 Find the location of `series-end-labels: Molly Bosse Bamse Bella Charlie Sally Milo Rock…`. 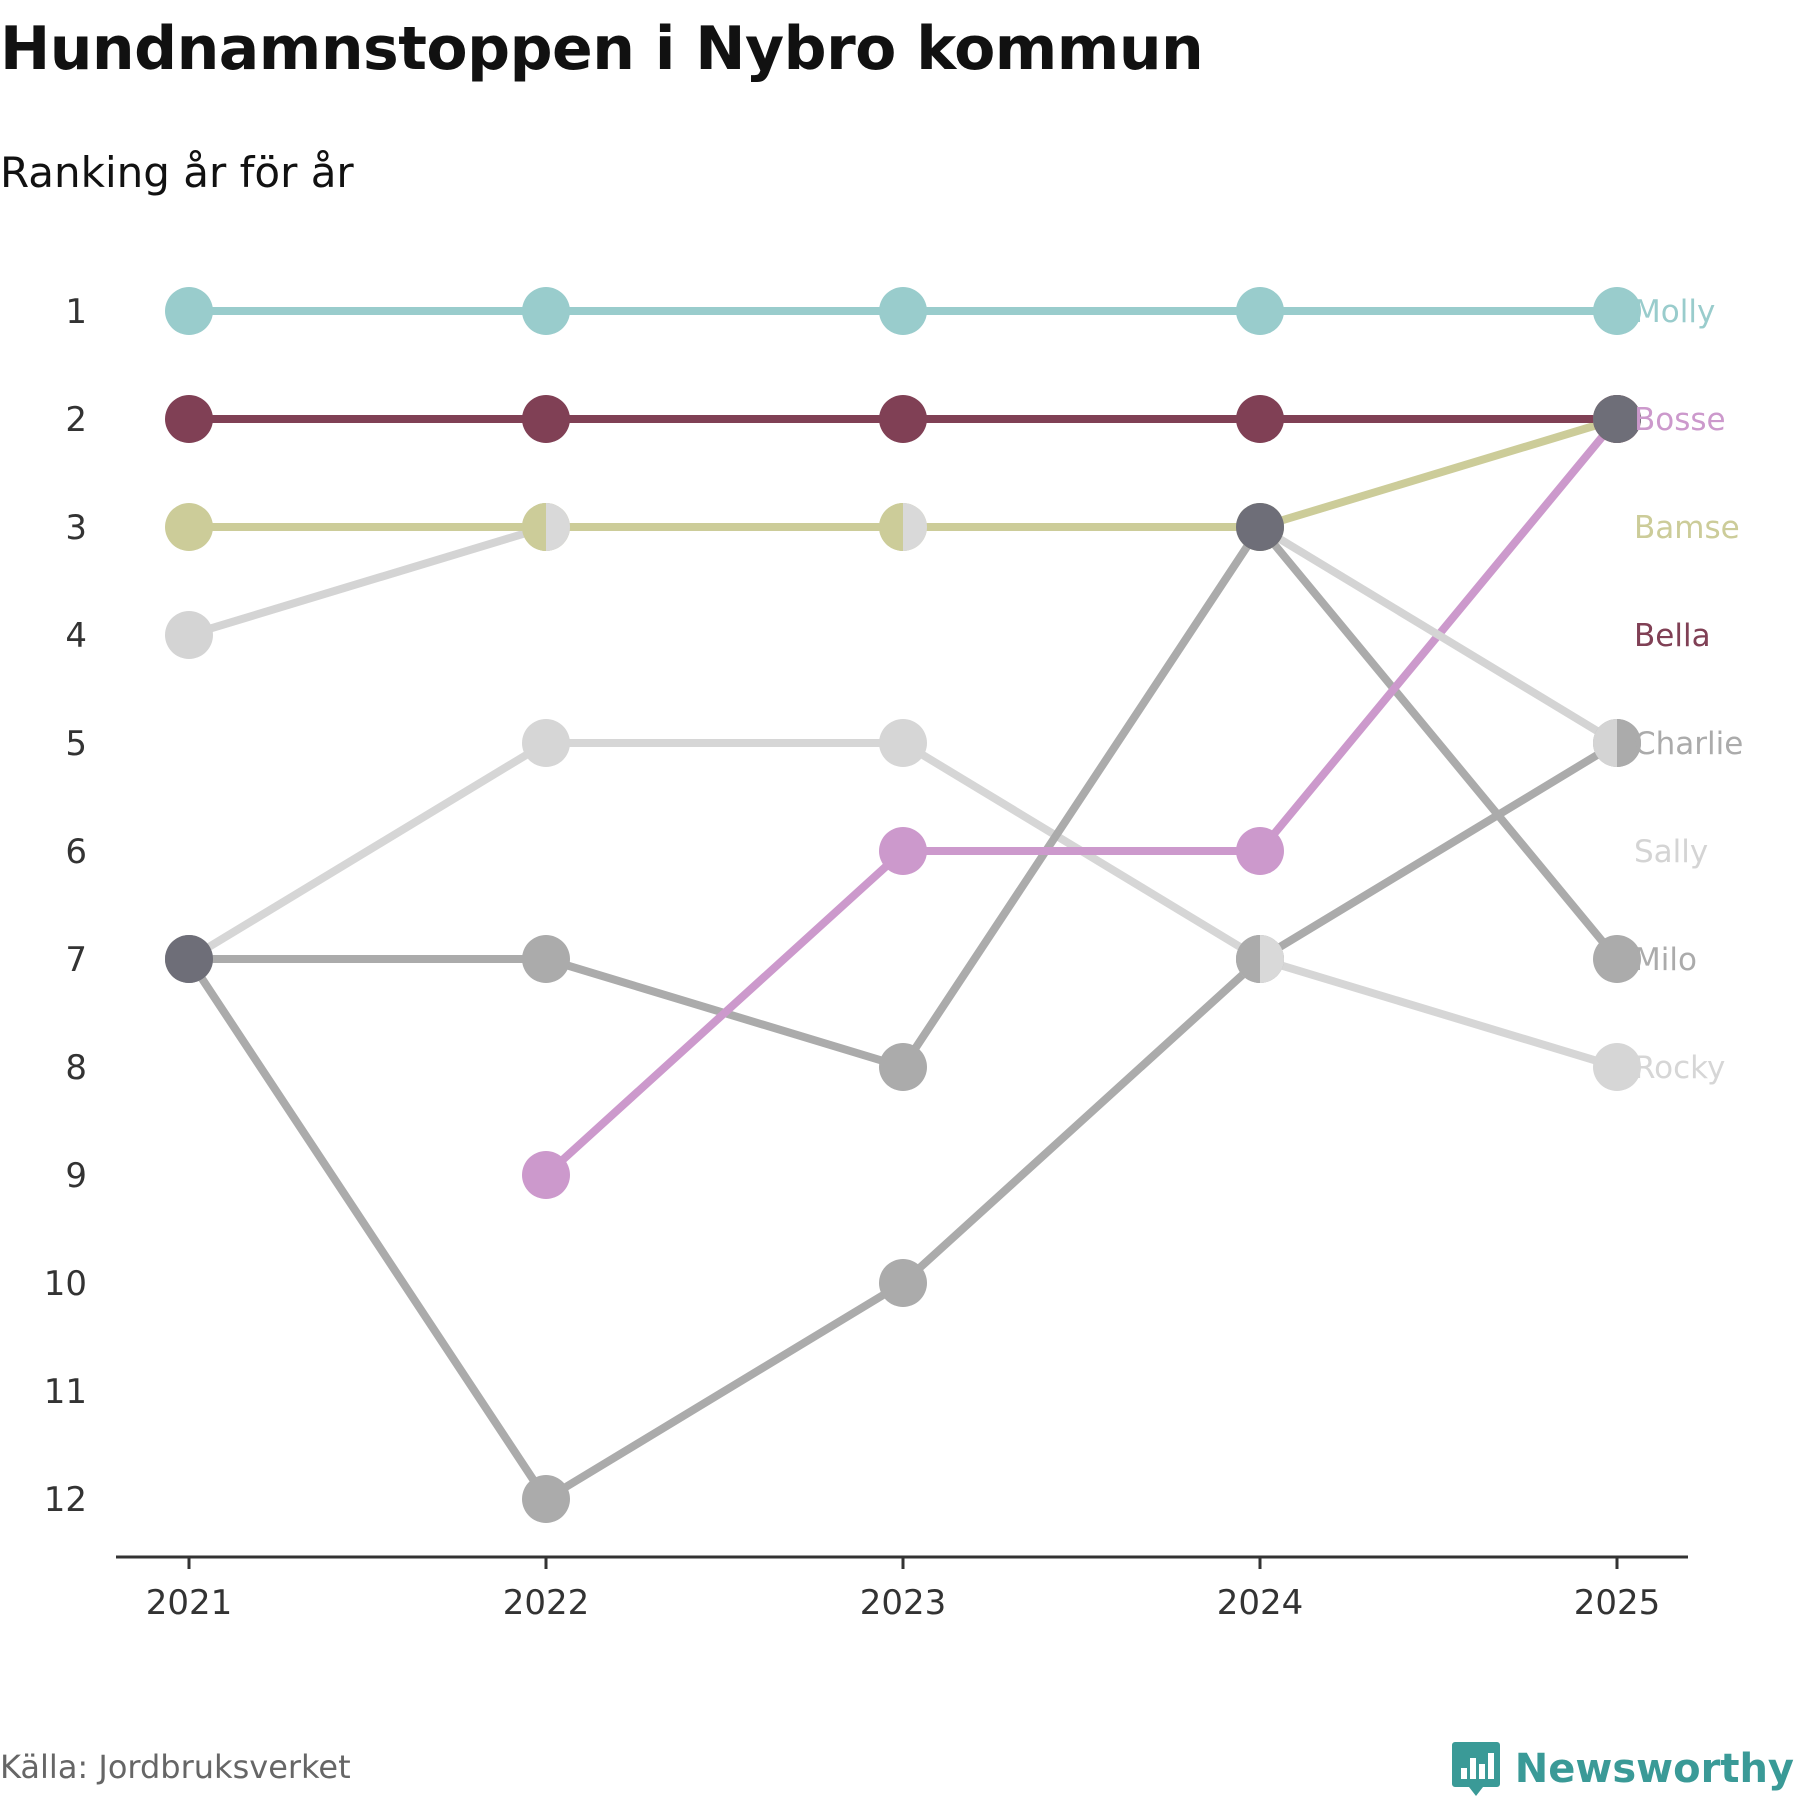

series-end-labels: Molly Bosse Bamse Bella Charlie Sally Milo Rock… is located at coordinates (1688, 690).